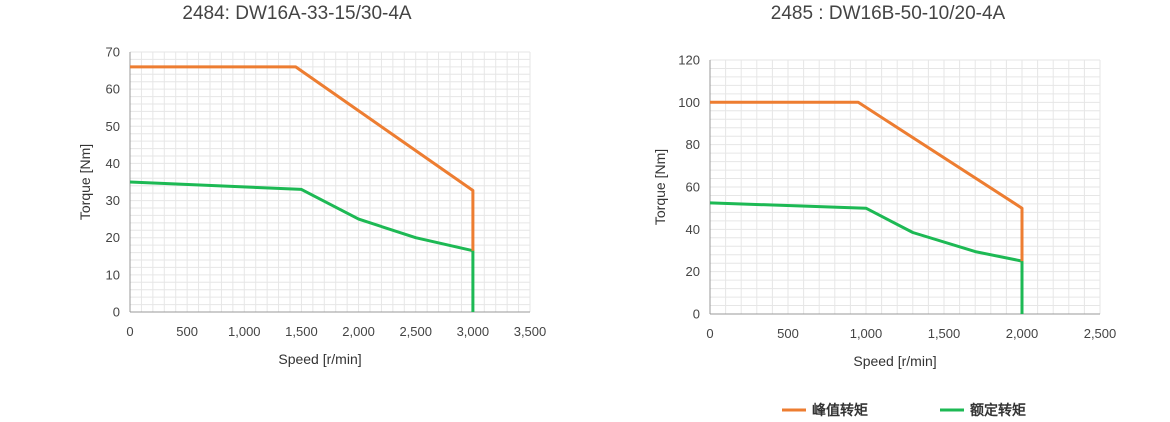  I want to click on y-tick-label: 100, so click(689, 102).